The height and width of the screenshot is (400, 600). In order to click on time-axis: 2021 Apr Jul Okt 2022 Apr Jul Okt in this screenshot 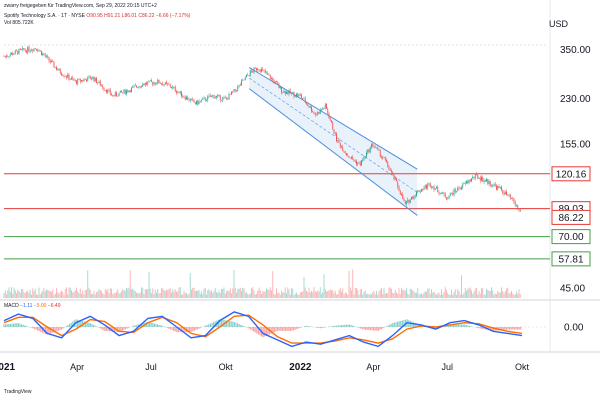, I will do `click(264, 367)`.